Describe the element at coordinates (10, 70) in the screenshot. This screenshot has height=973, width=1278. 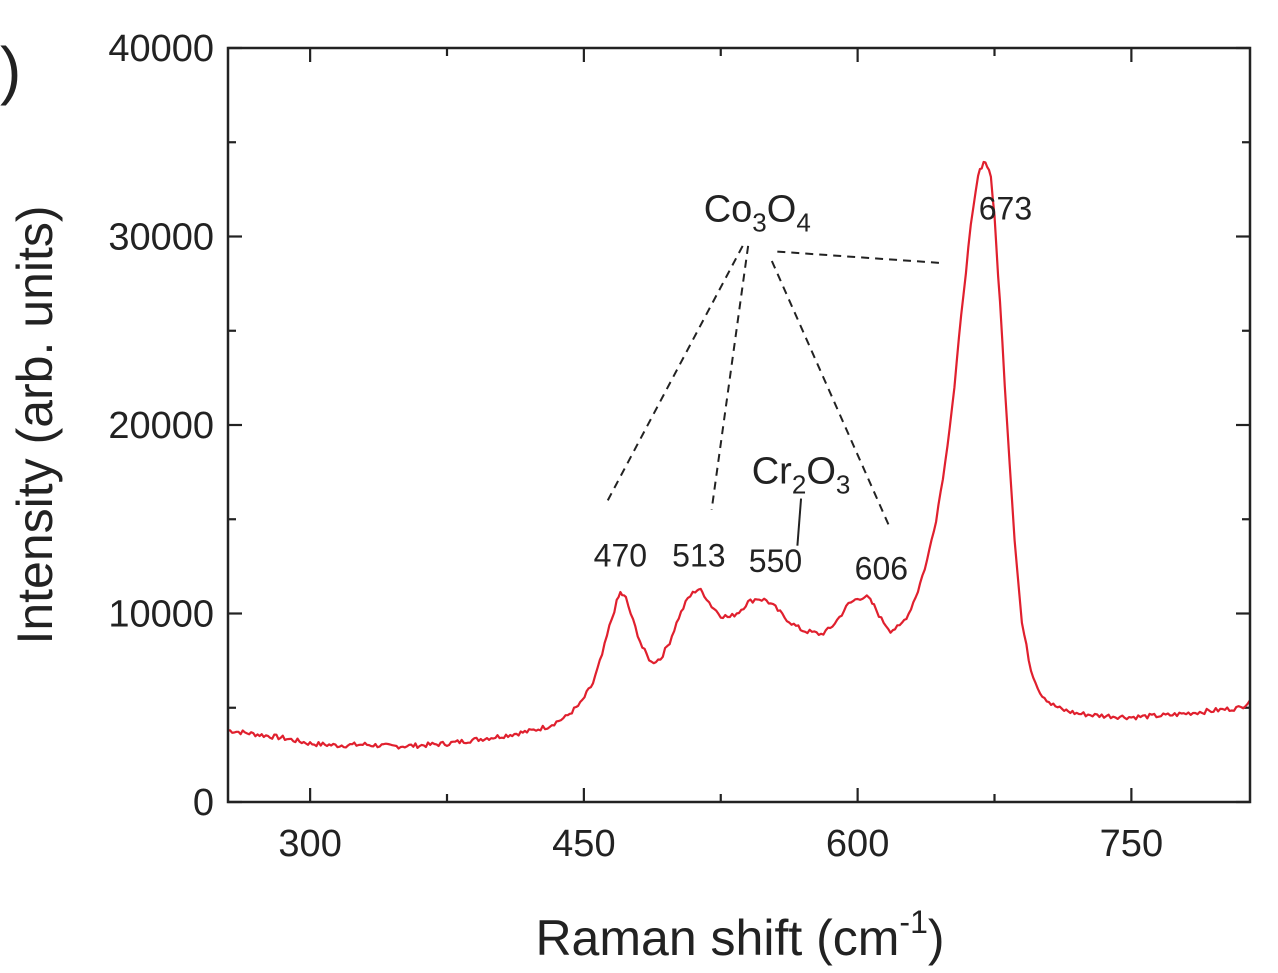
I see `panel-label: )` at that location.